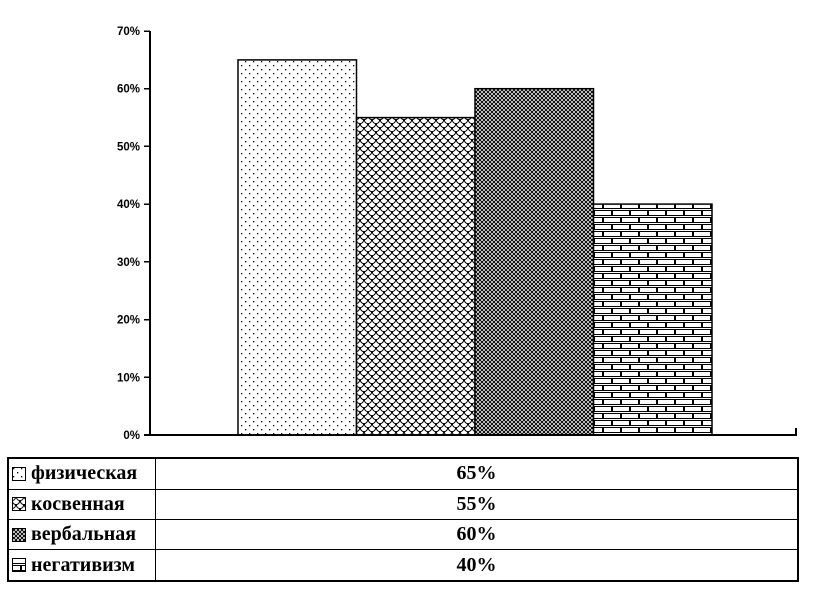 The height and width of the screenshot is (600, 818). I want to click on bar-вербальная, so click(534, 261).